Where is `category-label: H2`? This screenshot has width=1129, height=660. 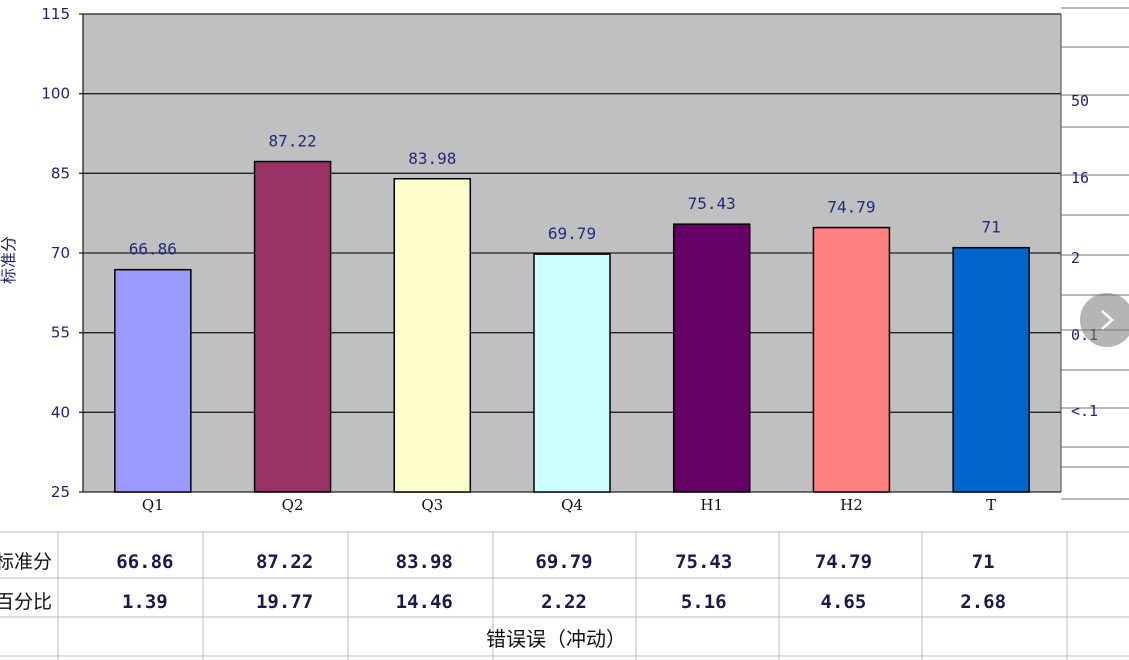 category-label: H2 is located at coordinates (851, 505).